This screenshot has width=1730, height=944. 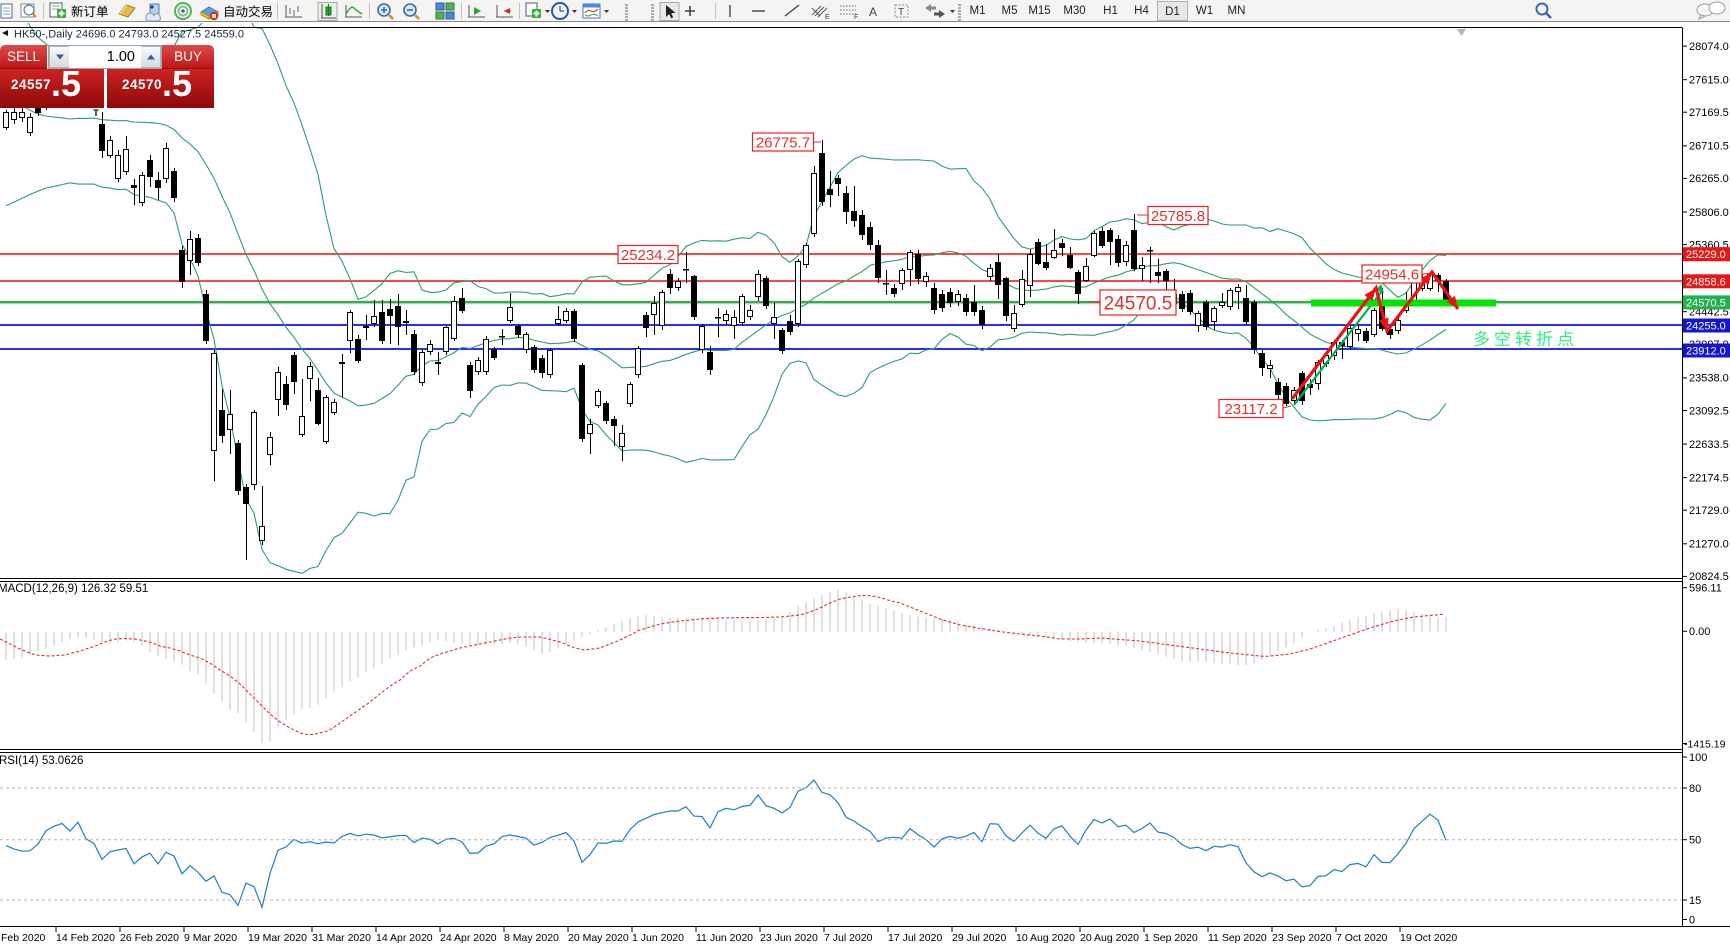 I want to click on svg-text: 25234.2, so click(x=648, y=255).